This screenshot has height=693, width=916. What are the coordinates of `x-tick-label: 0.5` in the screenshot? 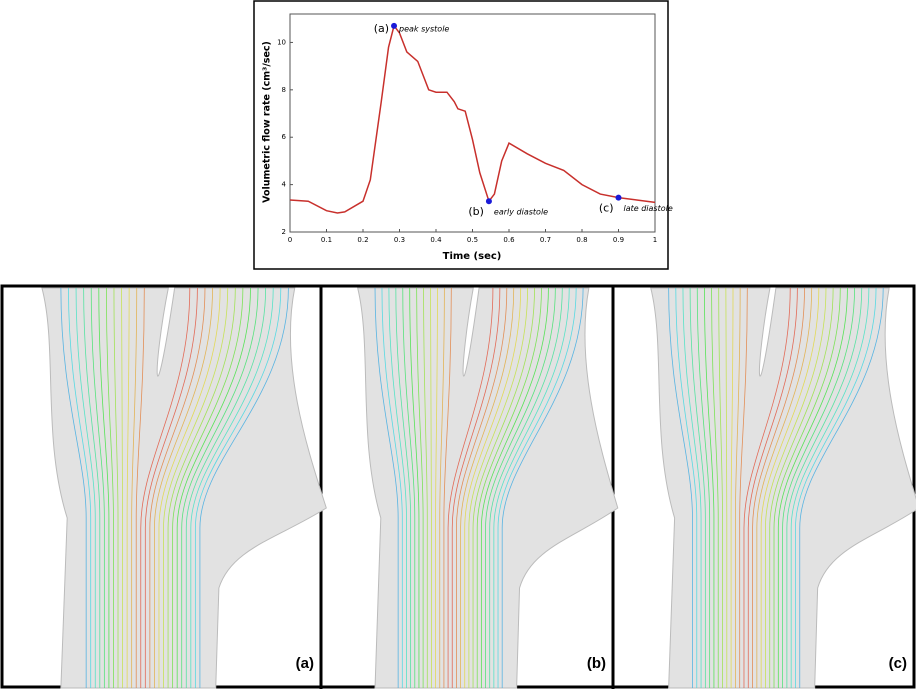 It's located at (472, 240).